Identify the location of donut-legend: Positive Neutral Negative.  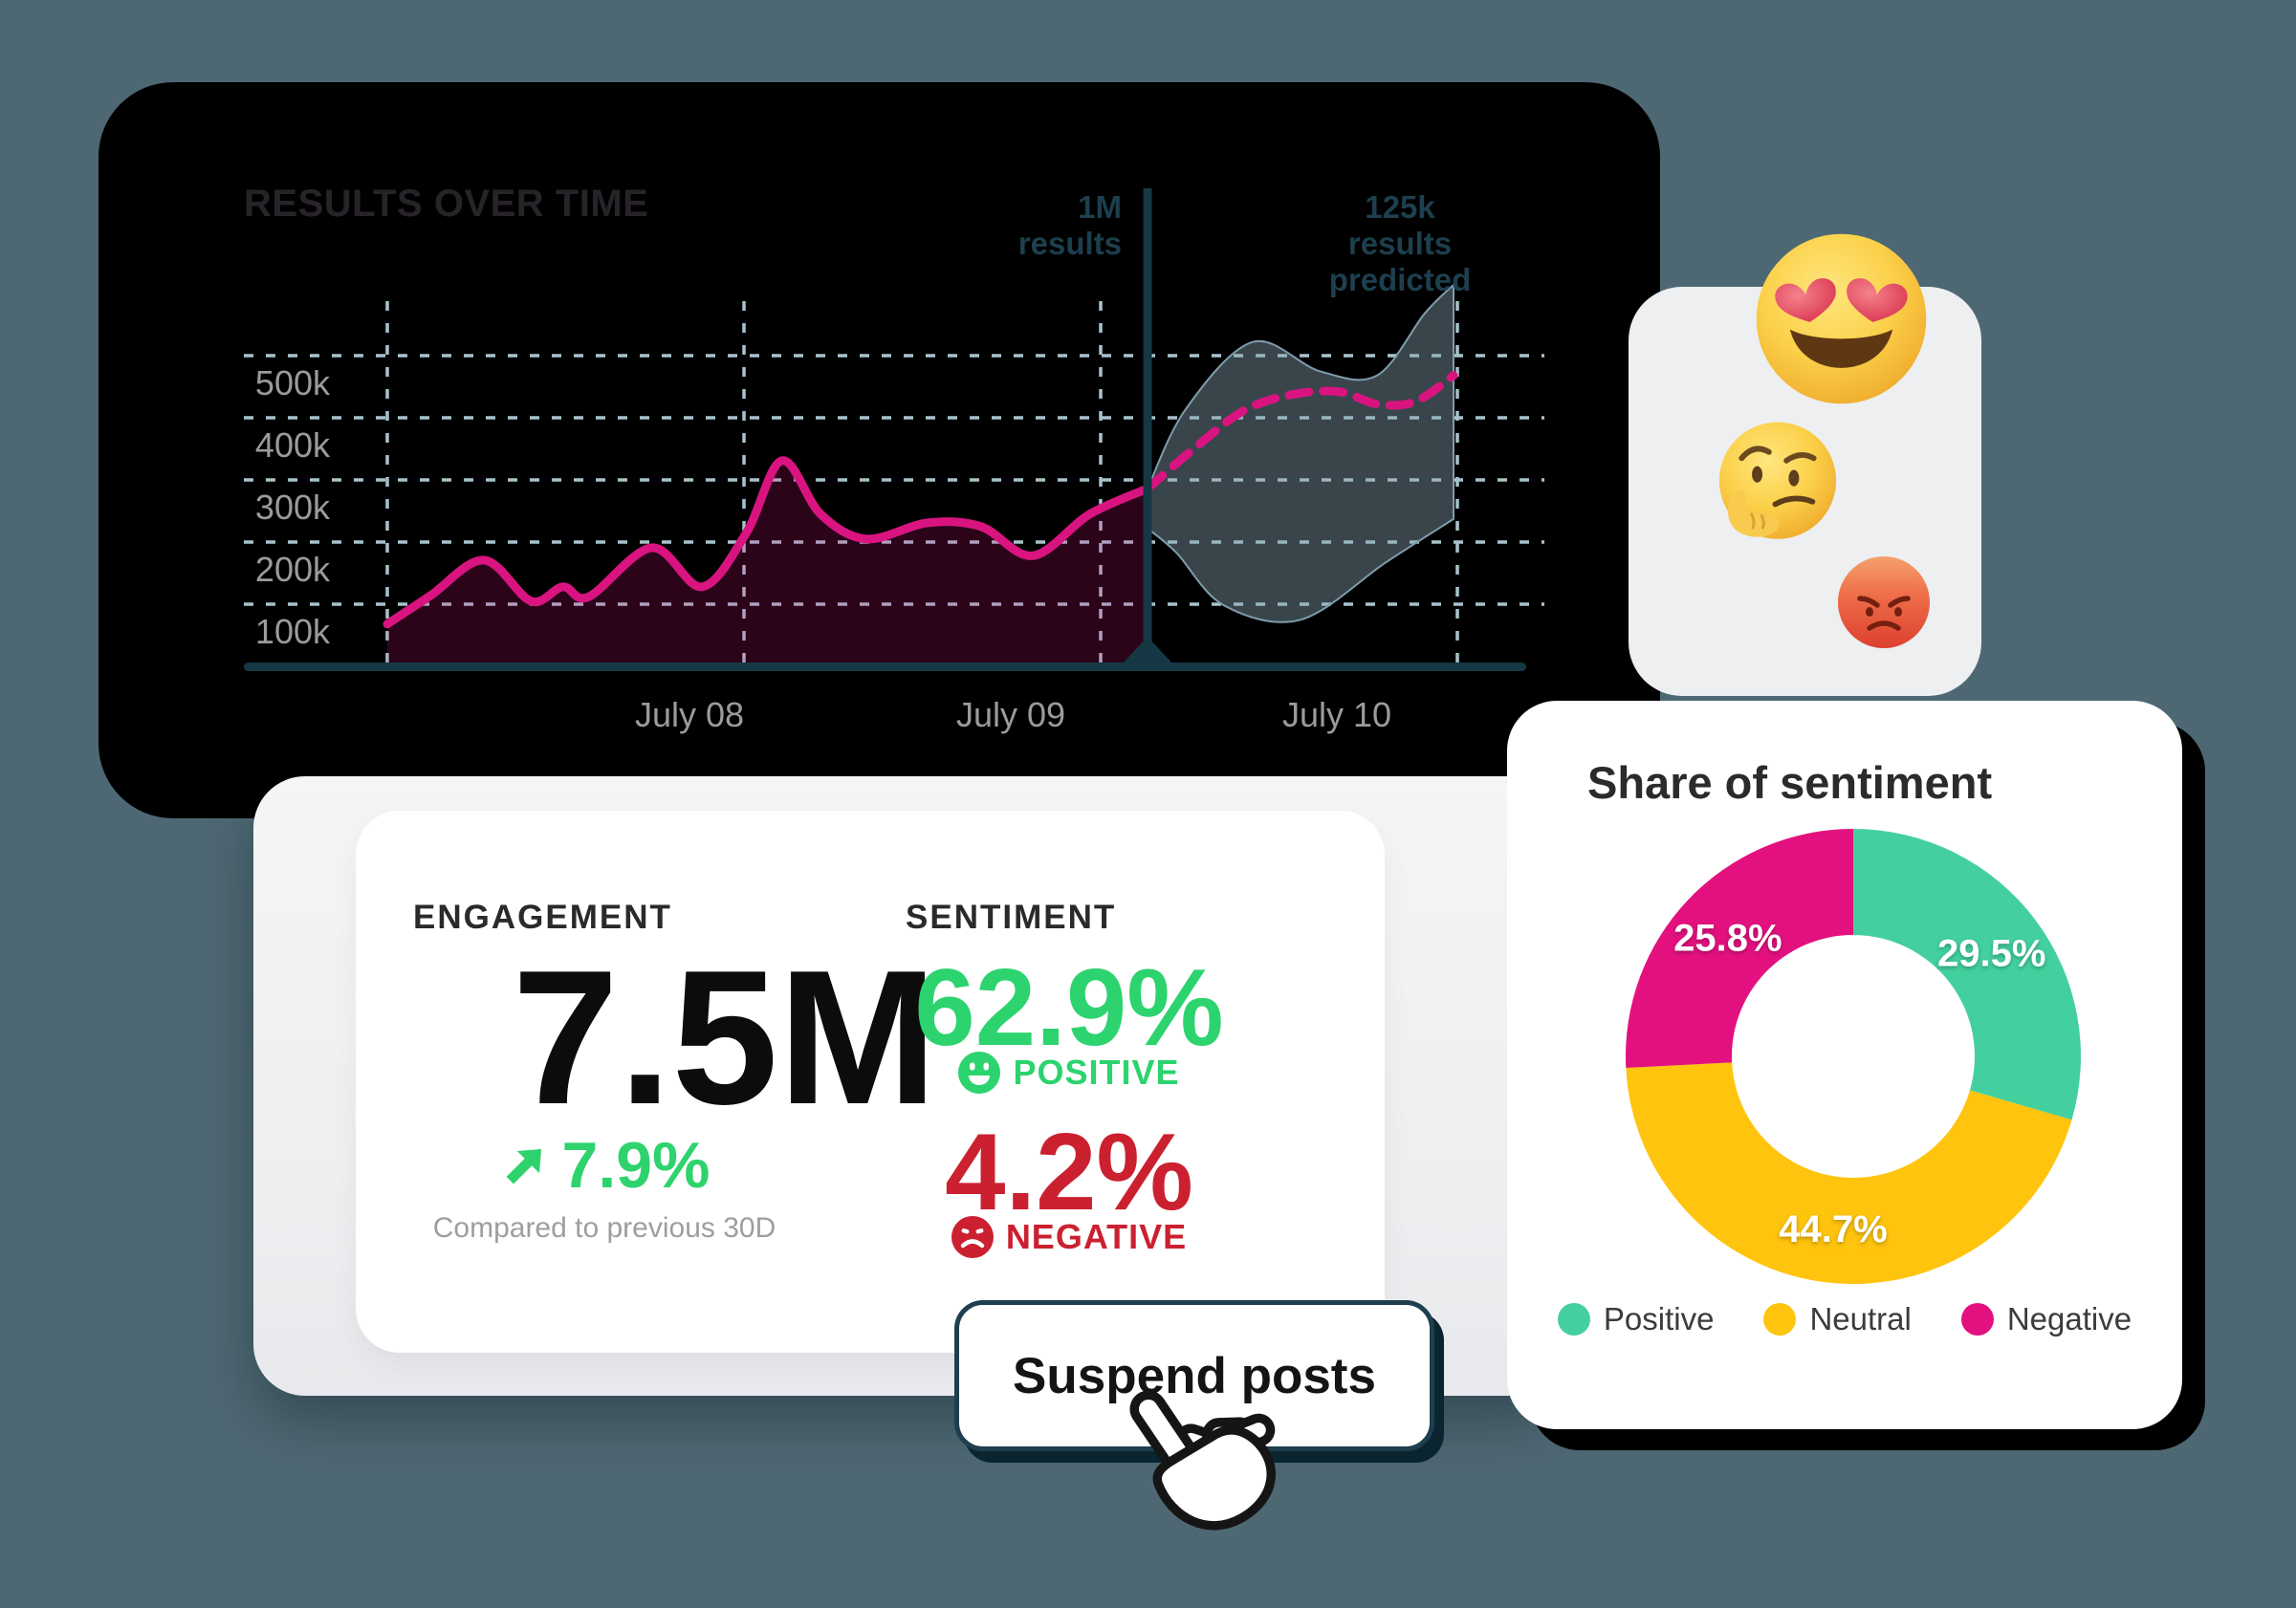
(1844, 1319).